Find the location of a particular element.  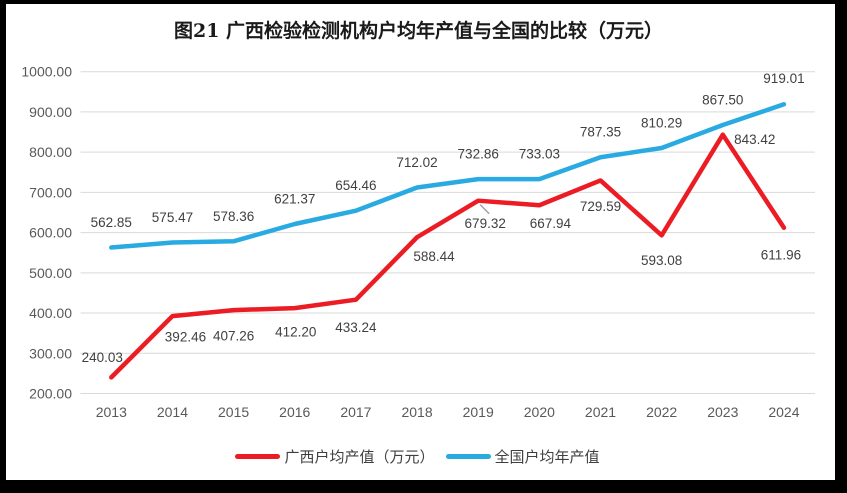

x-axis-tick-label: 2021 is located at coordinates (600, 412).